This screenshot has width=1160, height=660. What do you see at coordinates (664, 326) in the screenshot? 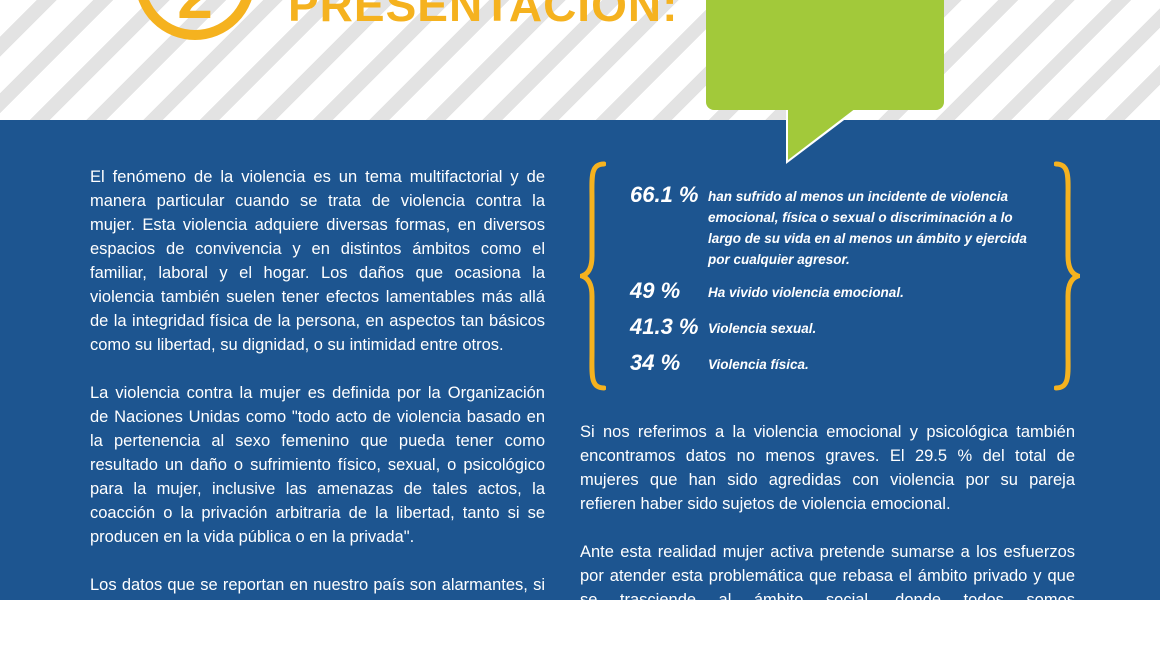
I see `stat-value: 41.3 %` at bounding box center [664, 326].